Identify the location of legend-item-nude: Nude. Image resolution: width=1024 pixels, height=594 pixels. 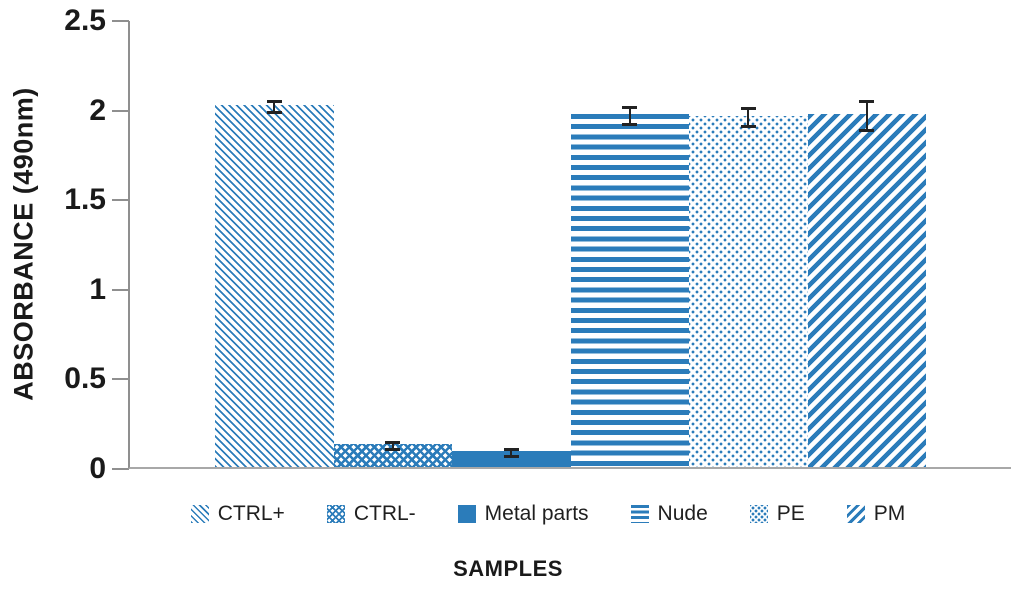
(669, 514).